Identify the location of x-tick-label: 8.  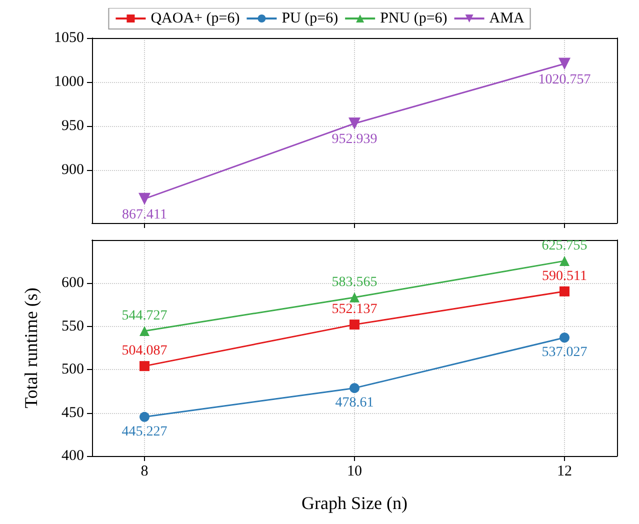
(144, 472).